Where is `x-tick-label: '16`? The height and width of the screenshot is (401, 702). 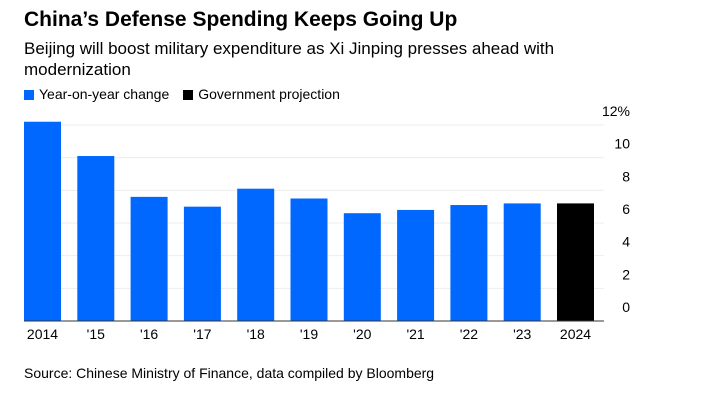
x-tick-label: '16 is located at coordinates (149, 334).